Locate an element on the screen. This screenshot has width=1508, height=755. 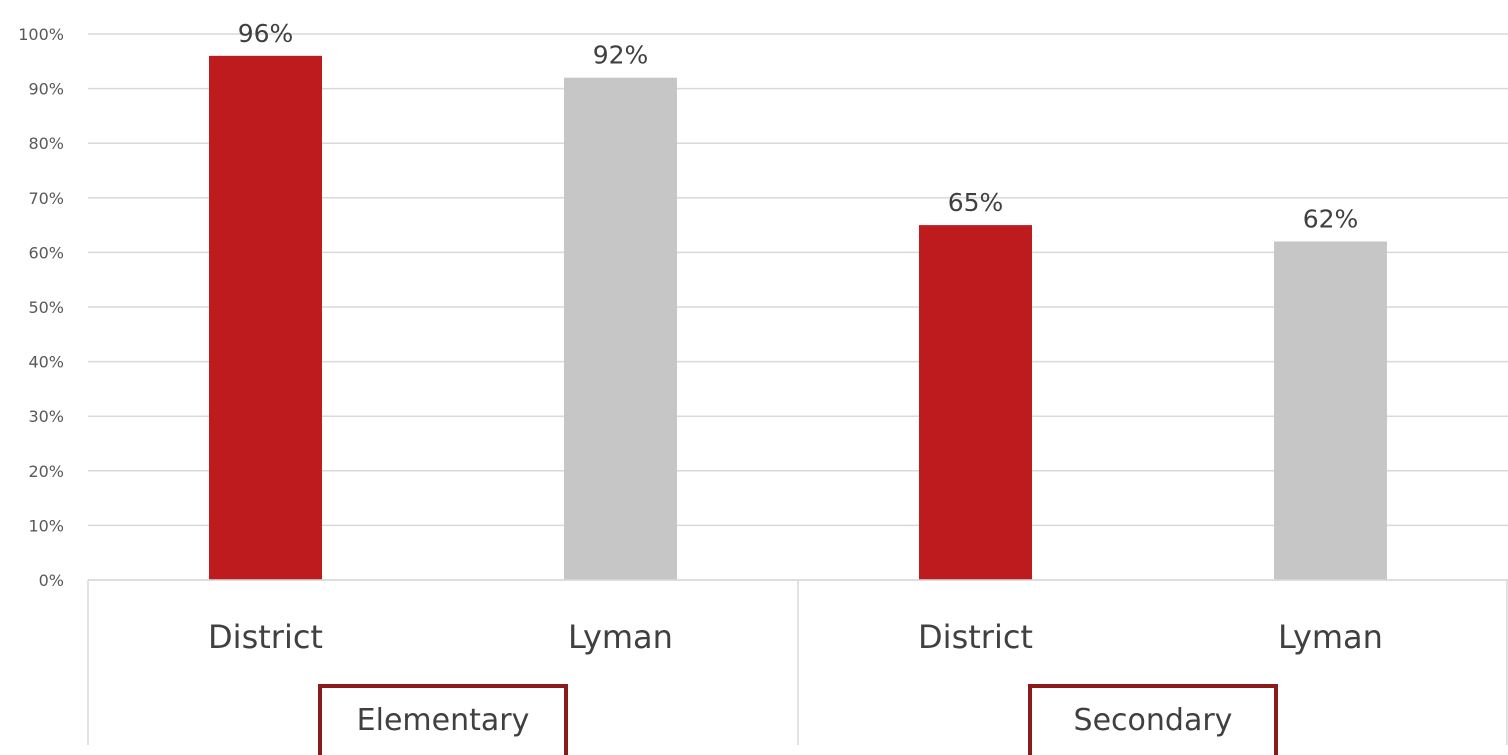
y-tick-label: 10% is located at coordinates (46, 525).